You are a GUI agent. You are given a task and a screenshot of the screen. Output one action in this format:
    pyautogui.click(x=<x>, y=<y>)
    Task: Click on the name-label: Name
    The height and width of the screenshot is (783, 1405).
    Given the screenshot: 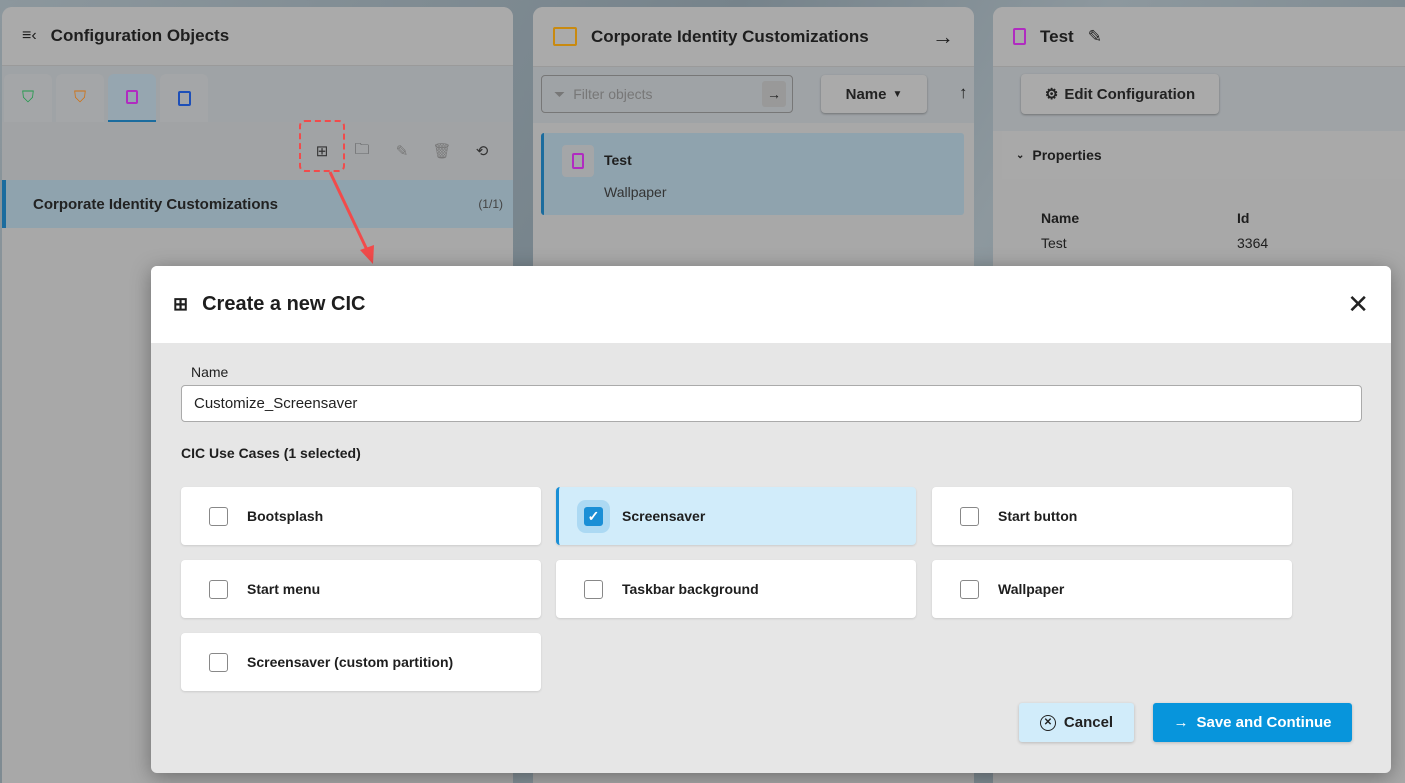 What is the action you would take?
    pyautogui.click(x=210, y=372)
    